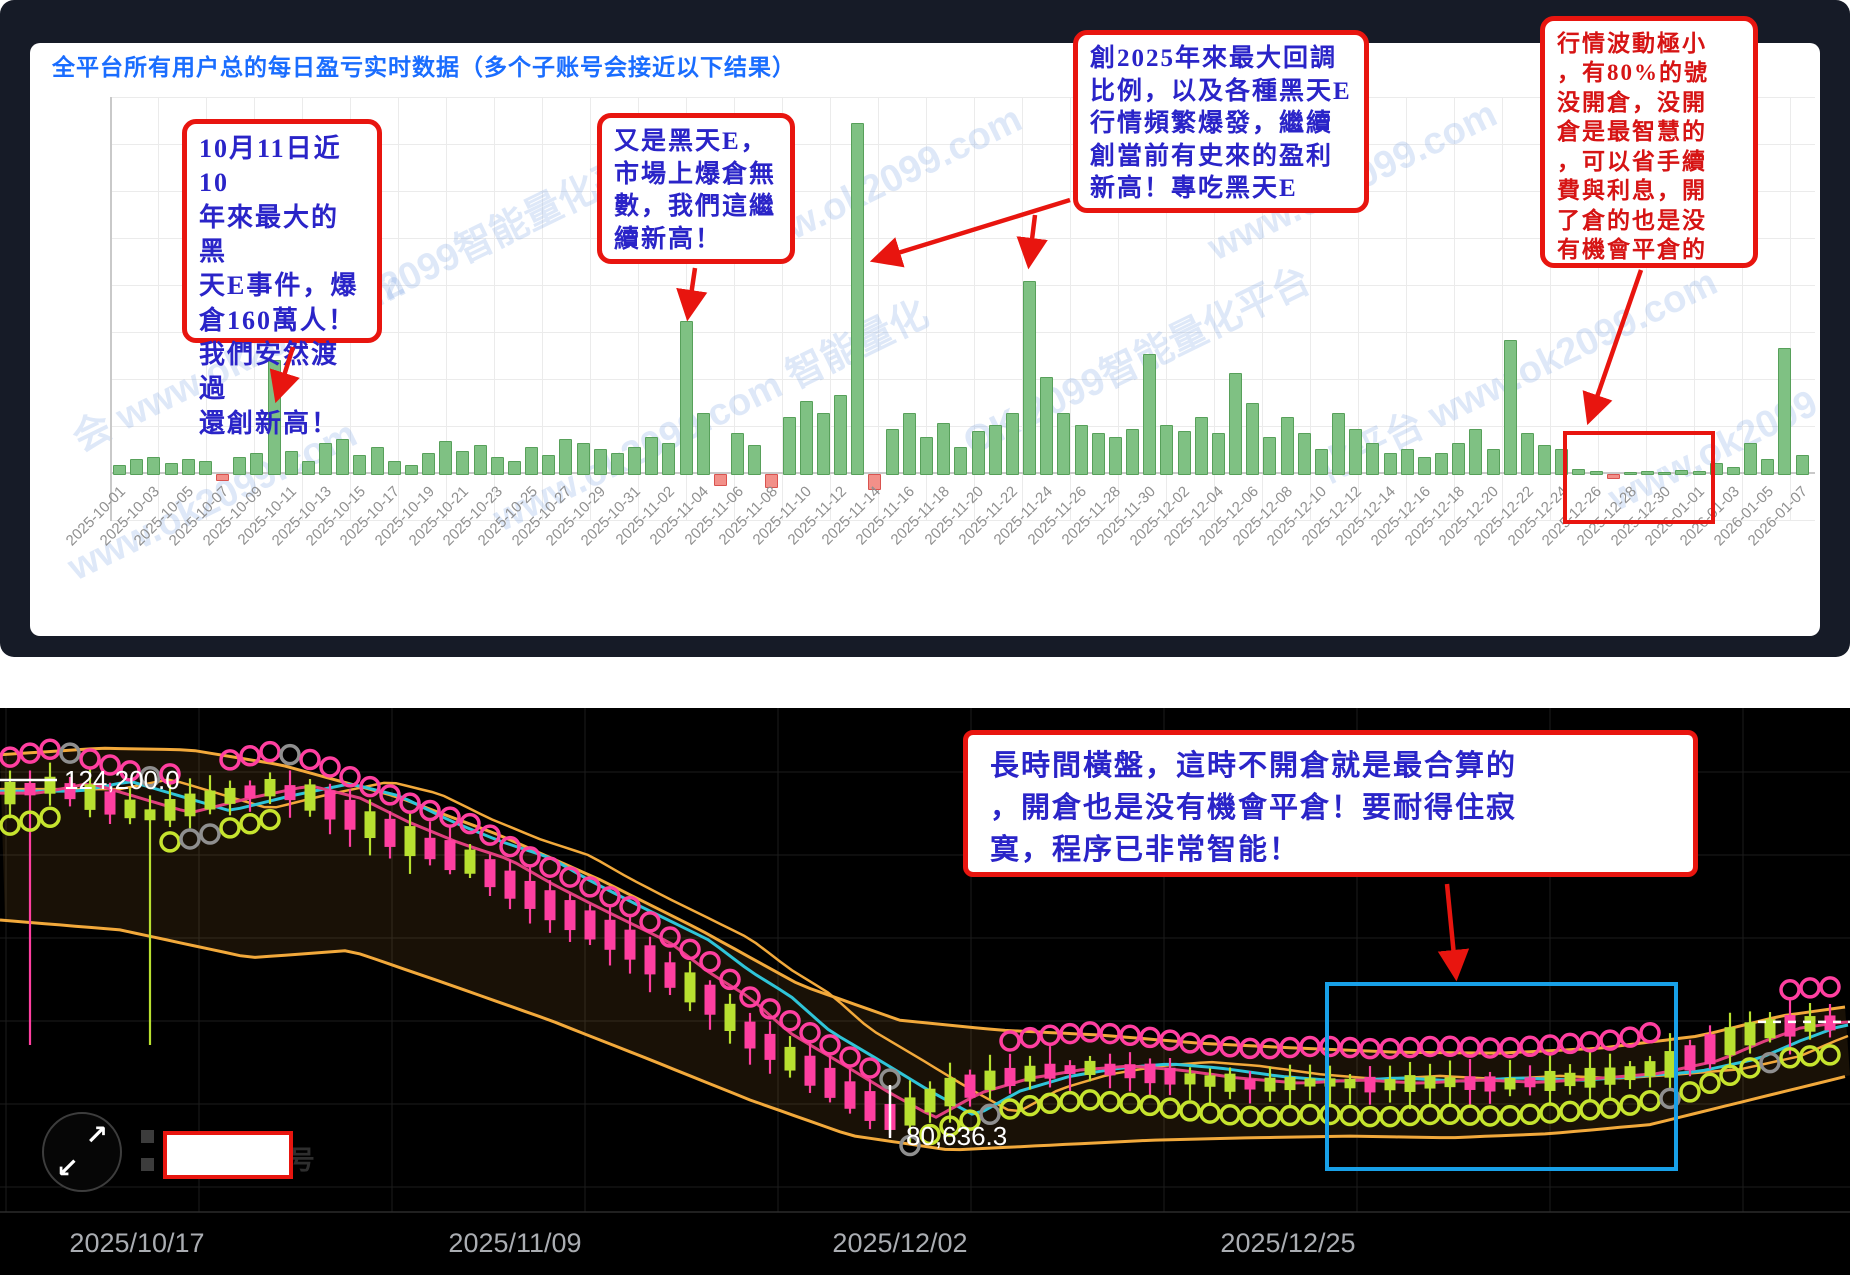 The width and height of the screenshot is (1850, 1275). I want to click on price-label-low: 80,636.3, so click(956, 1136).